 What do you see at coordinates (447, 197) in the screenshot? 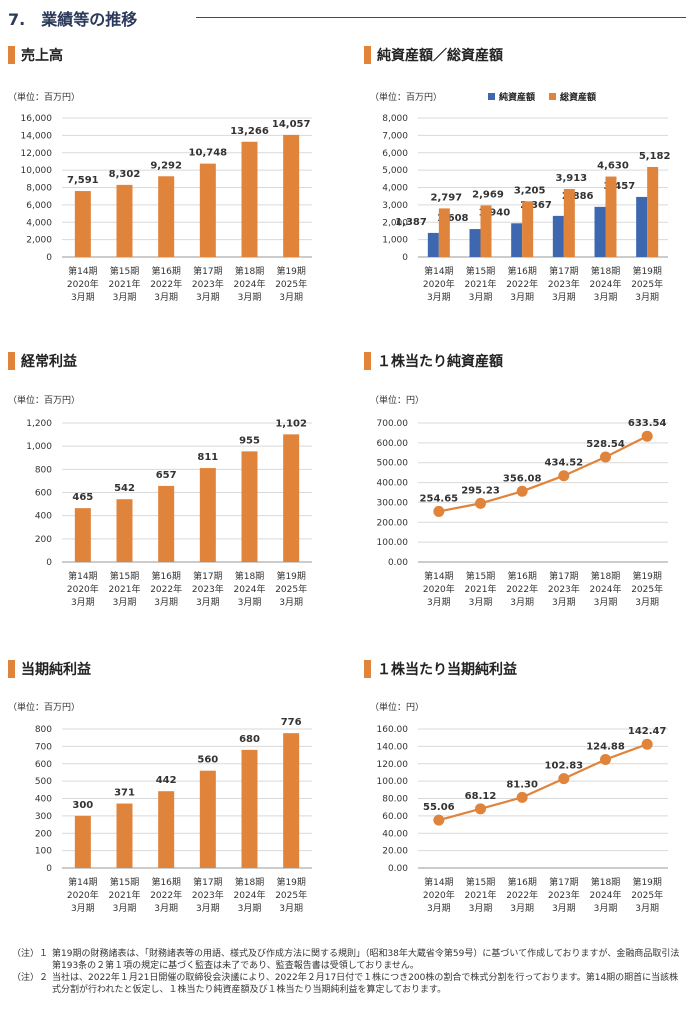
I see `data-label: 2,797` at bounding box center [447, 197].